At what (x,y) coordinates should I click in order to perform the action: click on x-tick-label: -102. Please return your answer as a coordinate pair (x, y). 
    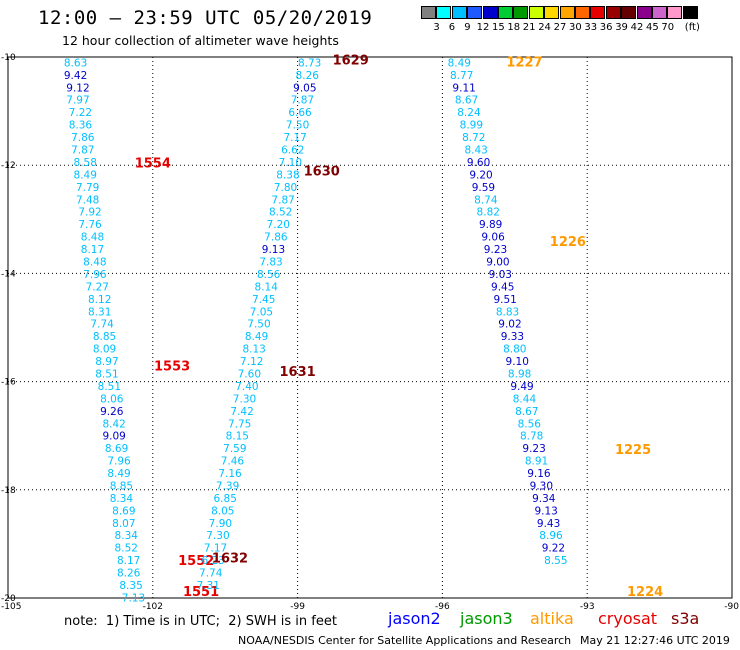
    Looking at the image, I should click on (153, 607).